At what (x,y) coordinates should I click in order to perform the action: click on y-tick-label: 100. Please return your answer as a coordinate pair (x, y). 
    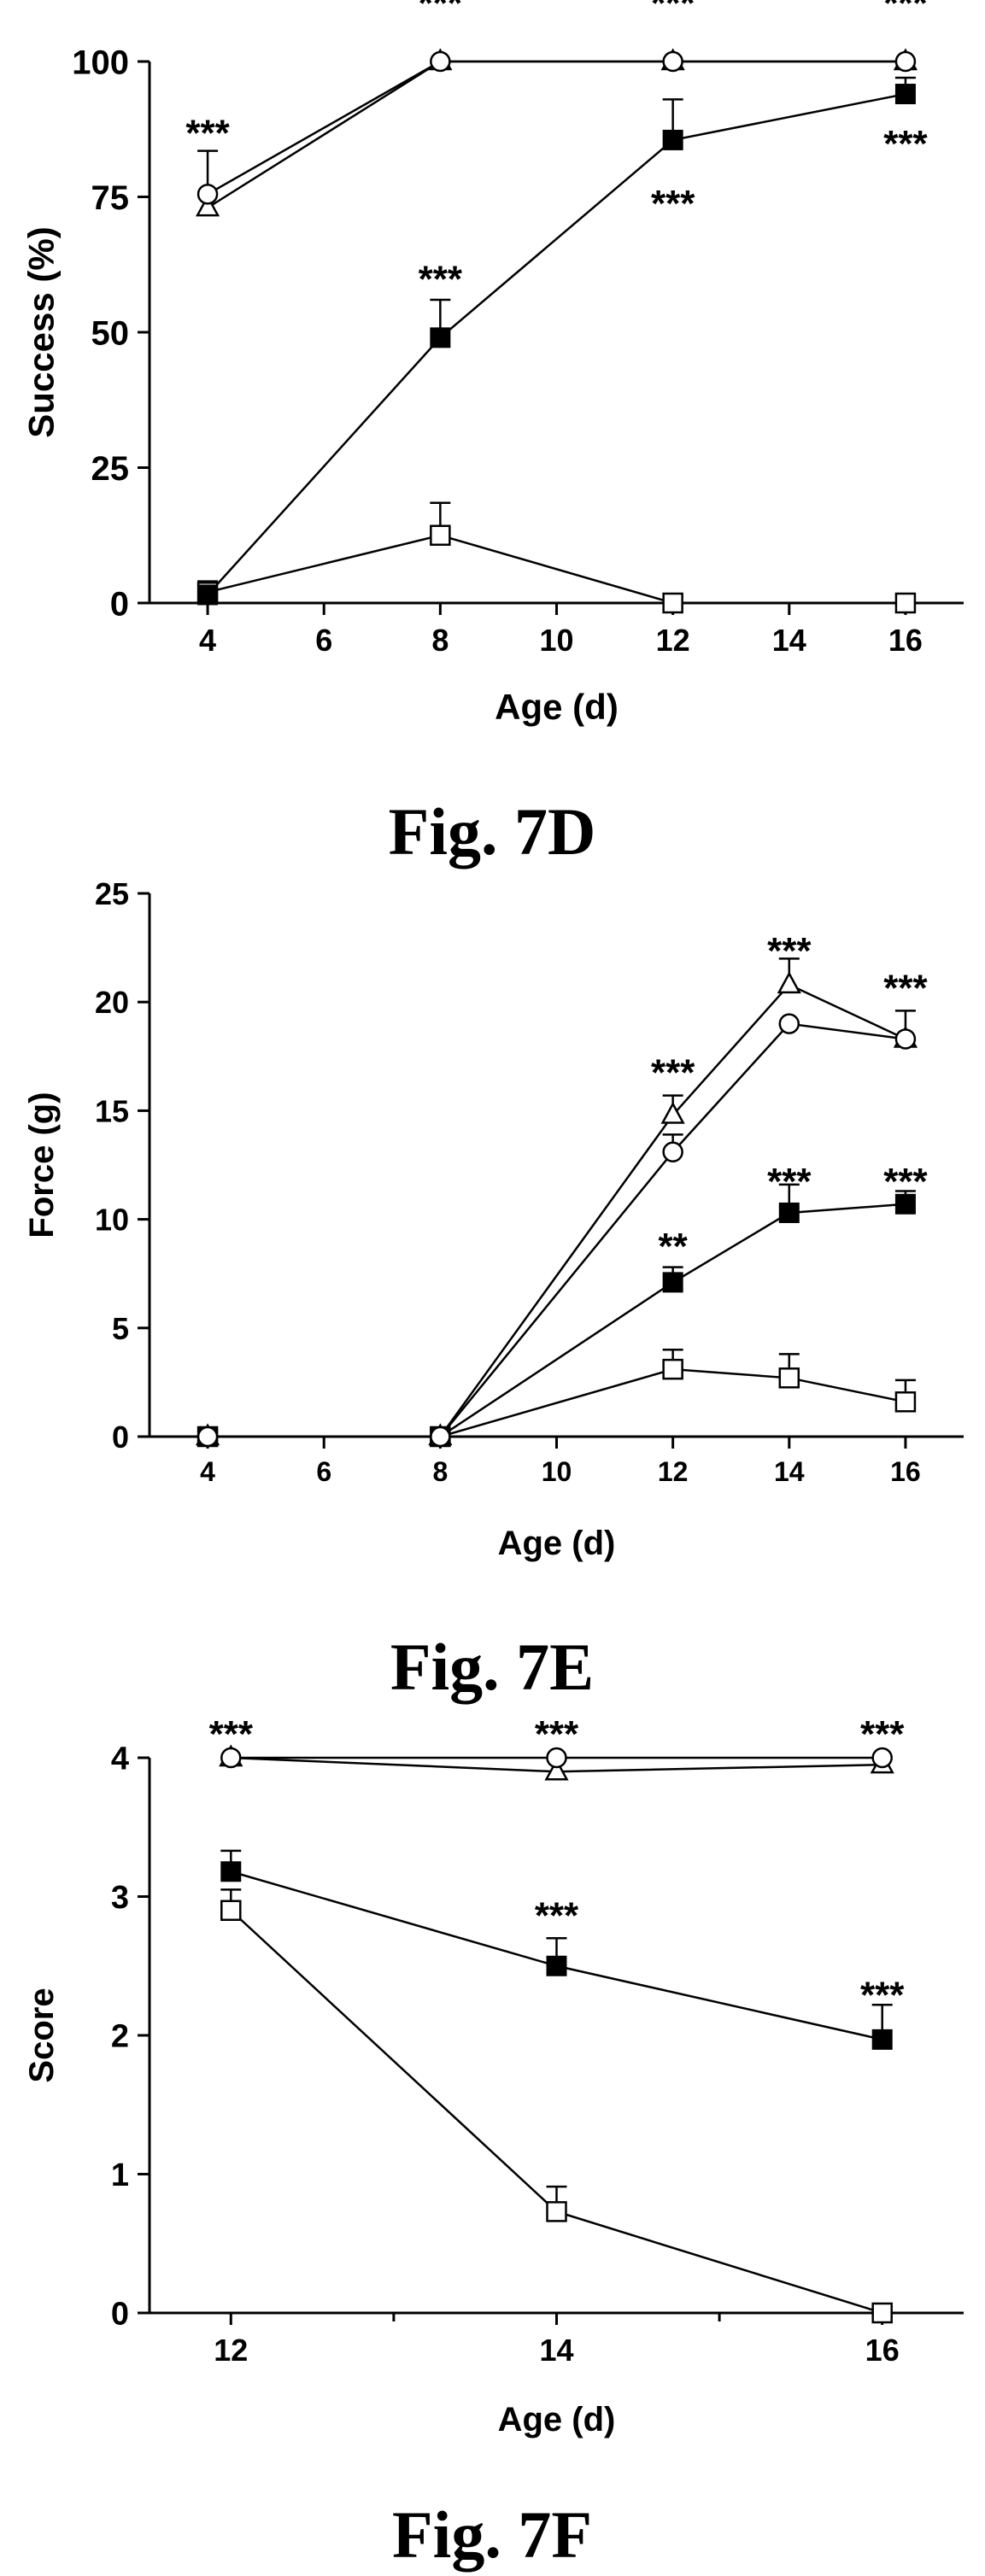
    Looking at the image, I should click on (100, 62).